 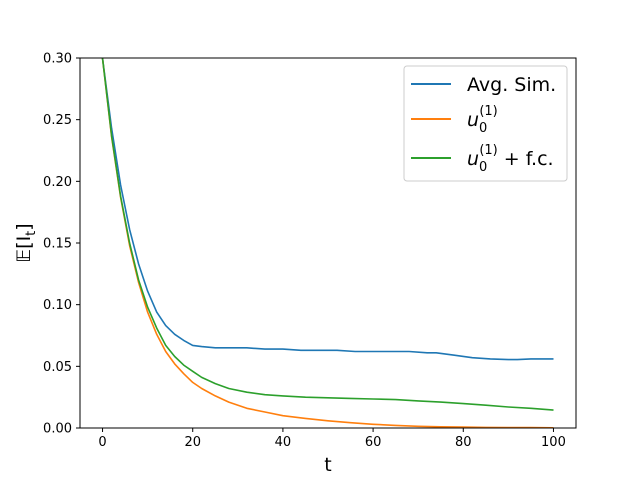 I want to click on y-tick-label: 0.20, so click(x=57, y=182).